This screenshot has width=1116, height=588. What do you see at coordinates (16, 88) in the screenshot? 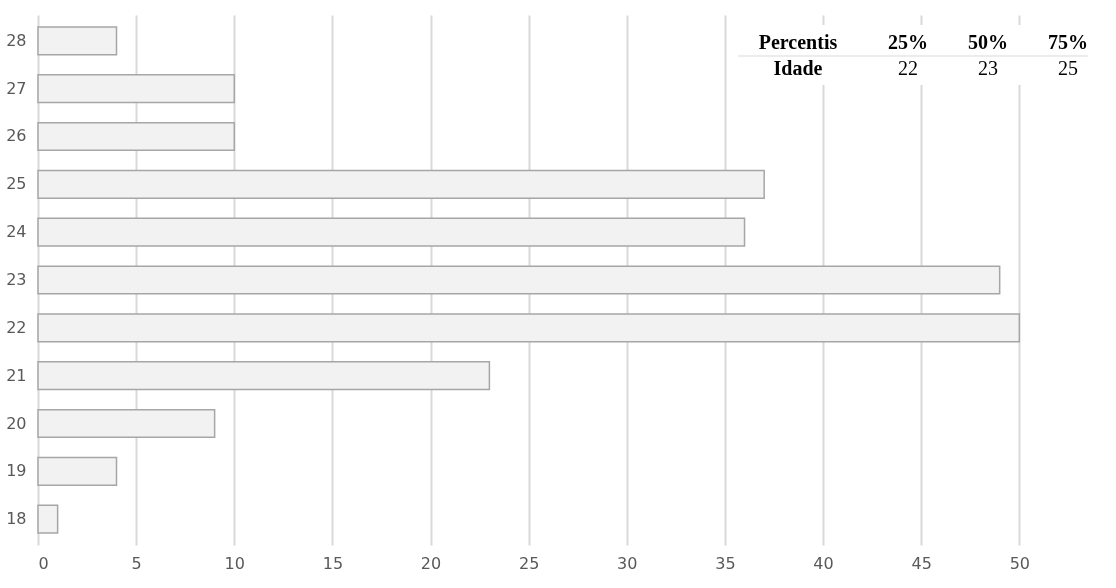
I see `y-tick-label: 27` at bounding box center [16, 88].